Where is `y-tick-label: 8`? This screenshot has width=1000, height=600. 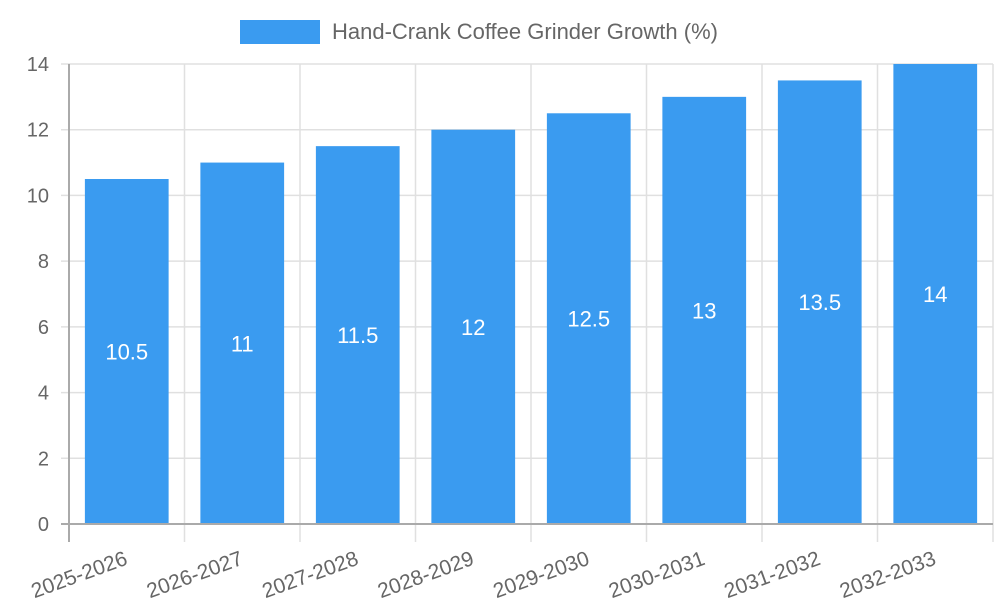
y-tick-label: 8 is located at coordinates (43, 262).